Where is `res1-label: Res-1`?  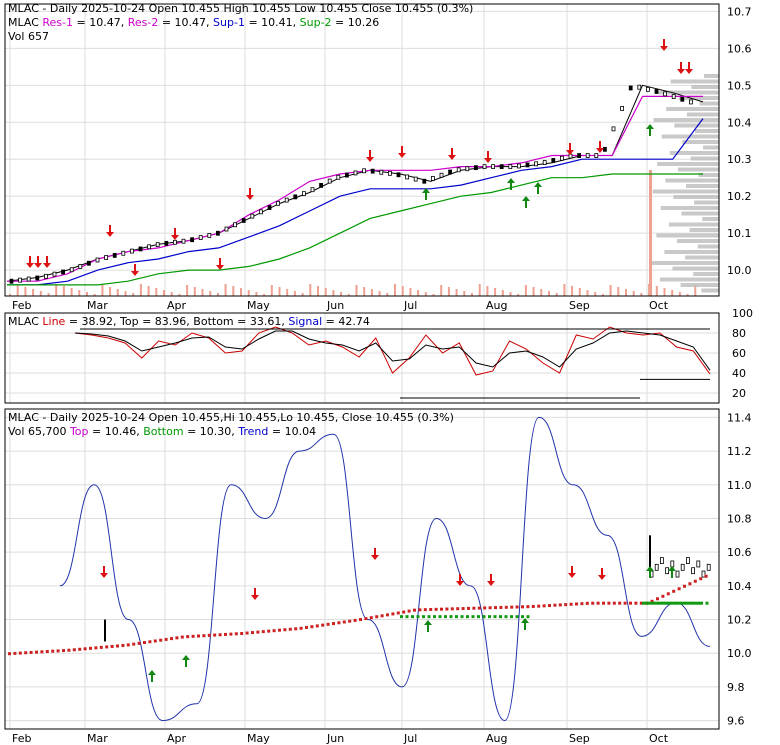 res1-label: Res-1 is located at coordinates (57, 22).